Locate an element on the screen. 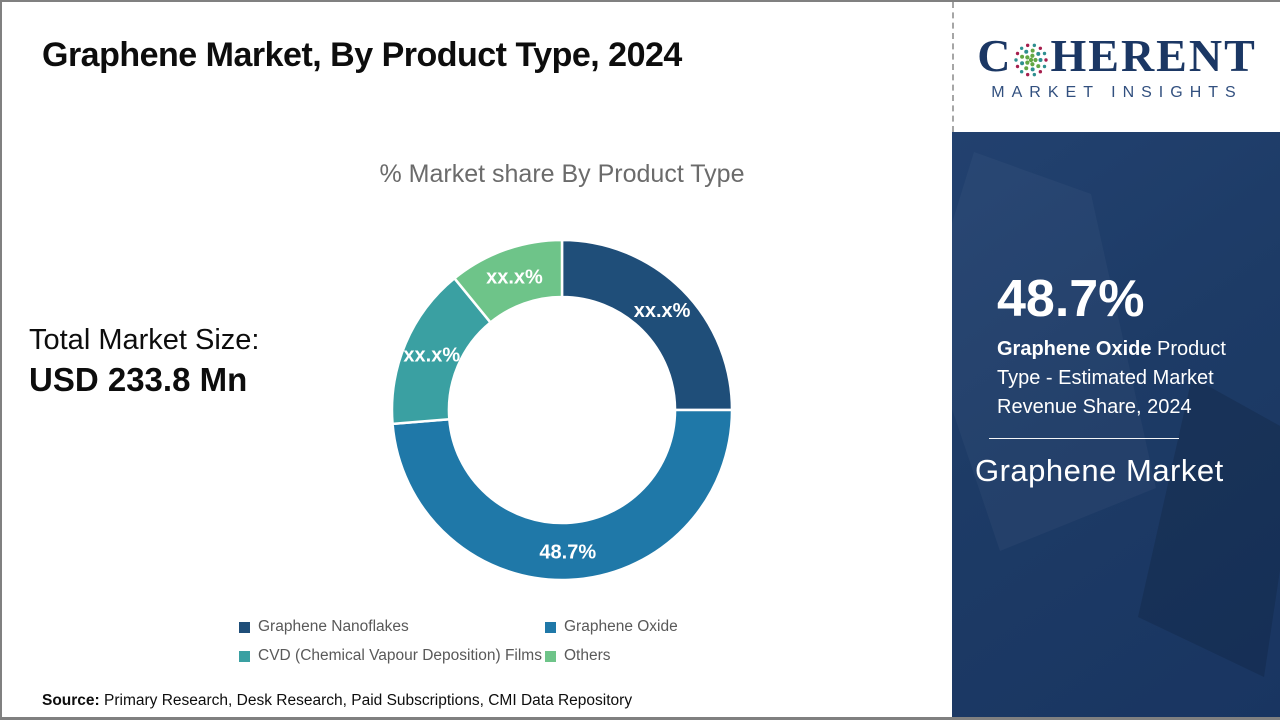 This screenshot has width=1280, height=720. legend-label: Graphene Nanoflakes is located at coordinates (333, 626).